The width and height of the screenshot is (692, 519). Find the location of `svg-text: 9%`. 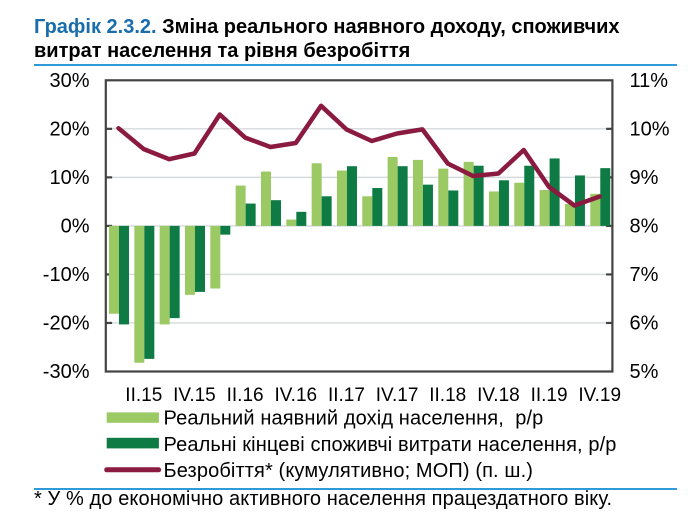

svg-text: 9% is located at coordinates (644, 178).